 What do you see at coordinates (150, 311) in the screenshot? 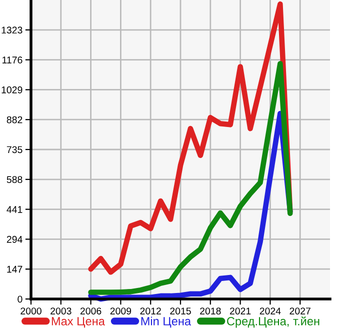
I see `x-tick-label: 2012` at bounding box center [150, 311].